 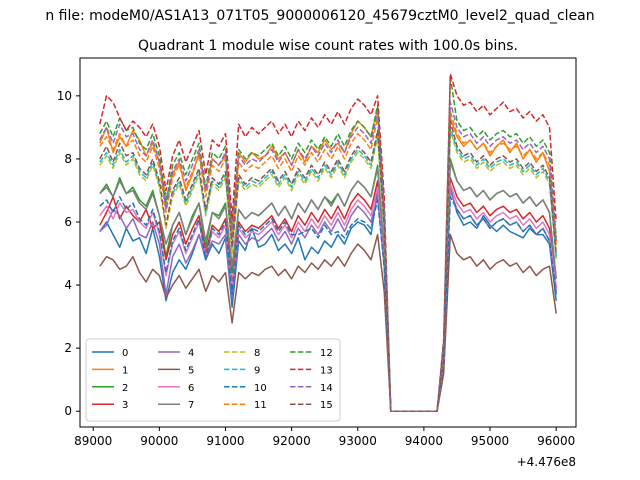 I want to click on legend-label: 10, so click(x=260, y=388).